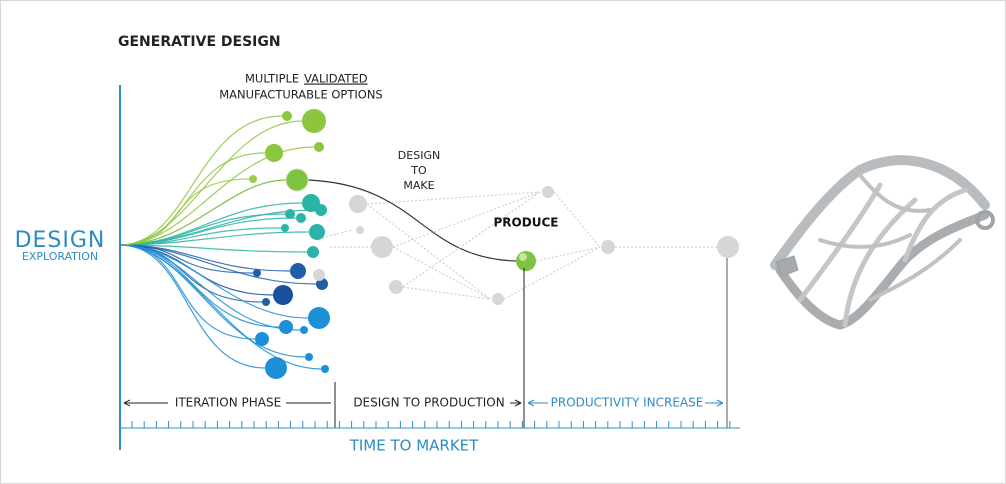 Image resolution: width=1006 pixels, height=484 pixels. What do you see at coordinates (430, 425) in the screenshot?
I see `timeline` at bounding box center [430, 425].